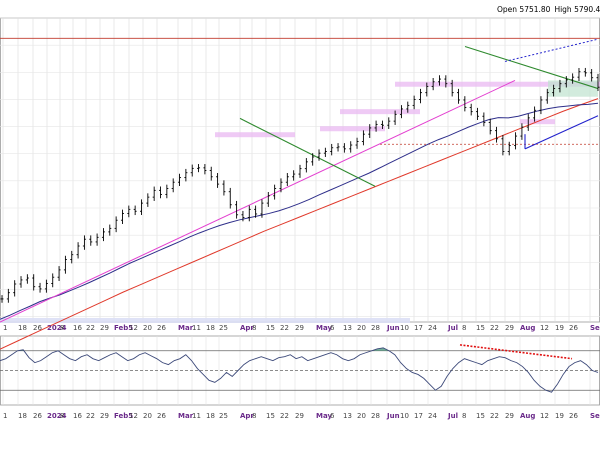  I want to click on rsi-x-tick: Mar, so click(186, 416).